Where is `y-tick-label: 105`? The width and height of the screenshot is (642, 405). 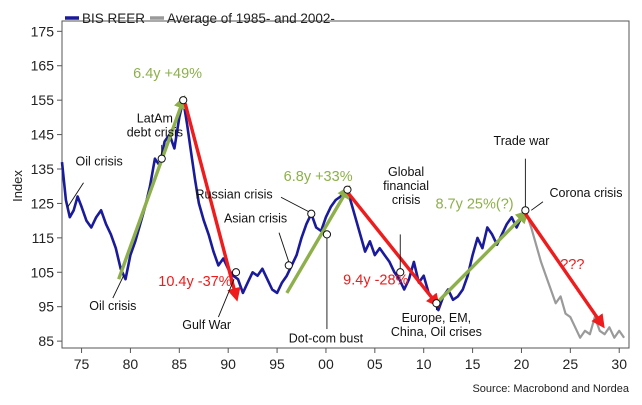 y-tick-label: 105 is located at coordinates (43, 272).